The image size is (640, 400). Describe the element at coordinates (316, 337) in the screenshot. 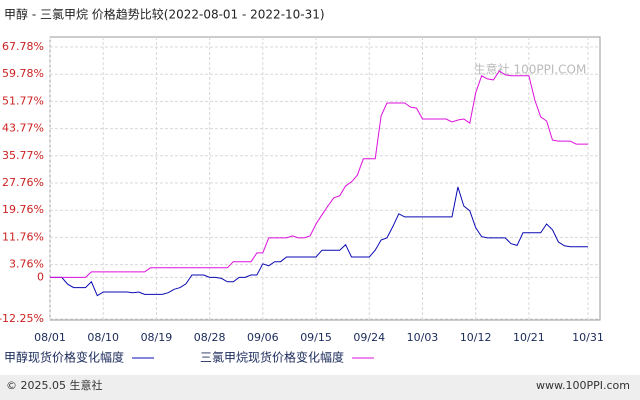

I see `x-tick-label: 09/15` at that location.